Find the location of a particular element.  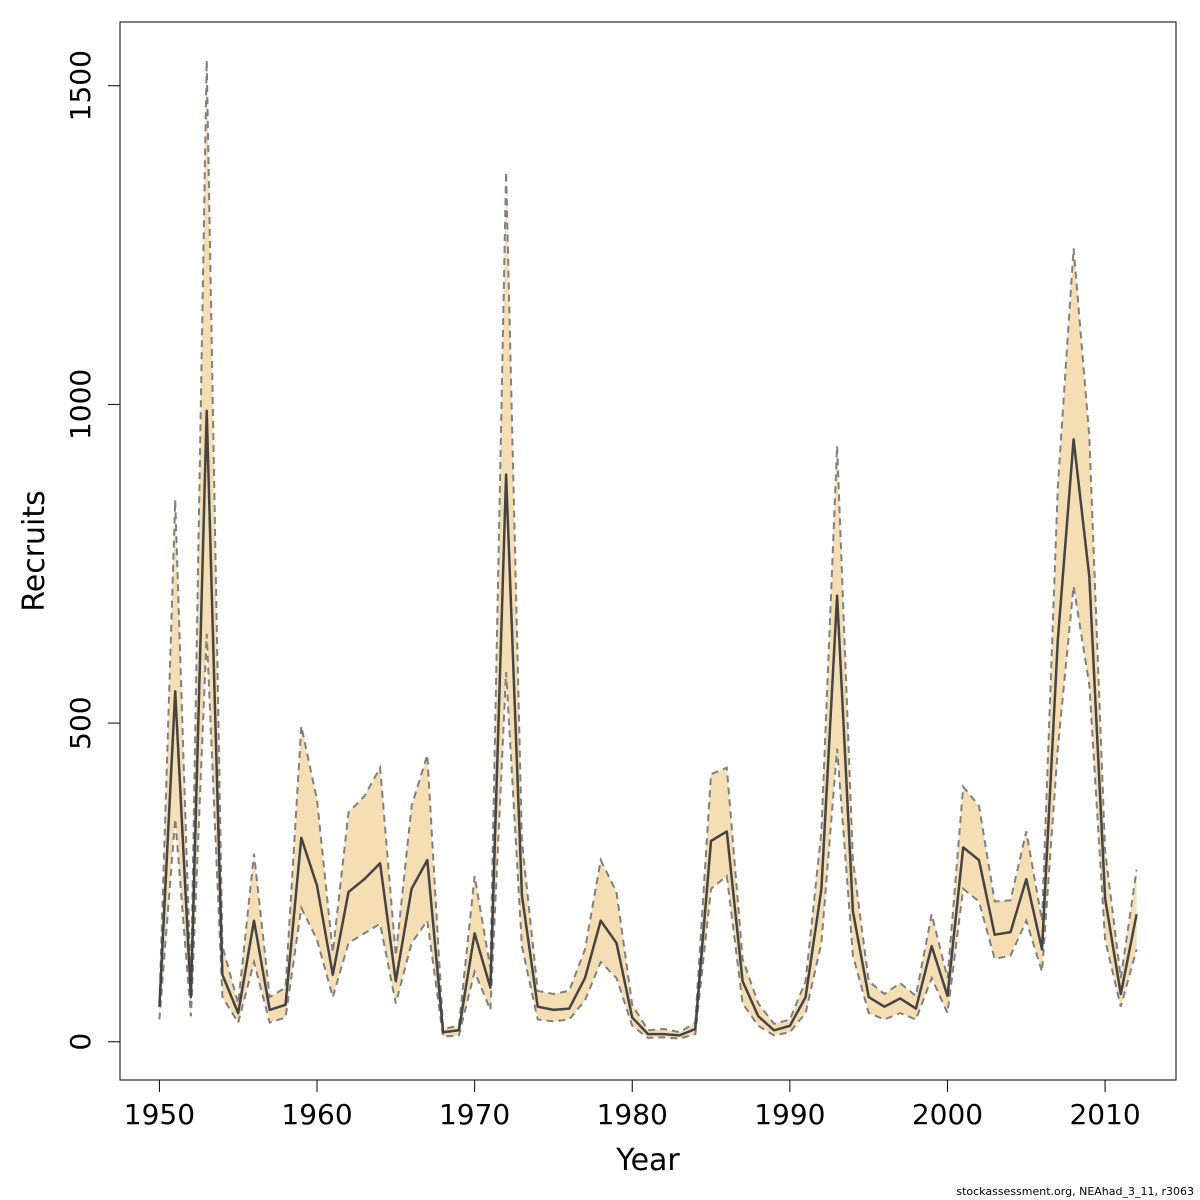

x-tick-label-1970: 1970 is located at coordinates (474, 1114).